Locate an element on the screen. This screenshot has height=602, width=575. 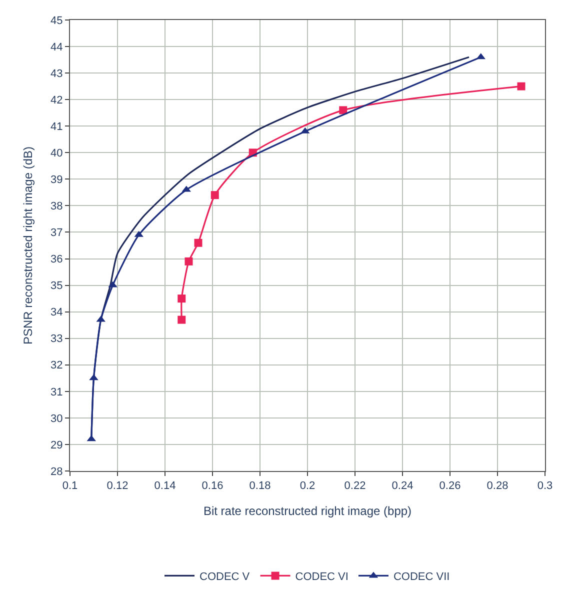
x-tick-label: 0.18 is located at coordinates (260, 486).